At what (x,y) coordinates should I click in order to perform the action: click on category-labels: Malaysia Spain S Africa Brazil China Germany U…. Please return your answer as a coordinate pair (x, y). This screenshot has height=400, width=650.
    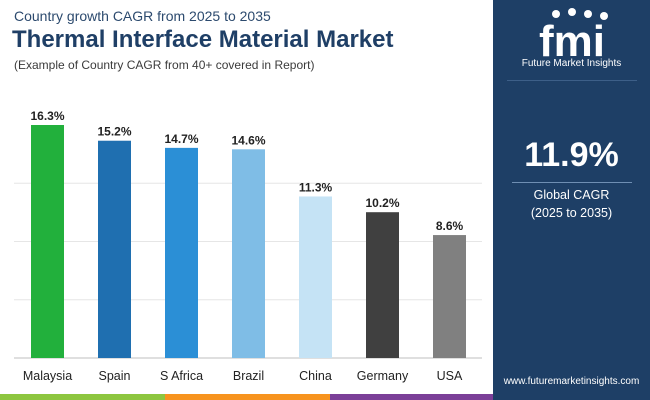
    Looking at the image, I should click on (243, 376).